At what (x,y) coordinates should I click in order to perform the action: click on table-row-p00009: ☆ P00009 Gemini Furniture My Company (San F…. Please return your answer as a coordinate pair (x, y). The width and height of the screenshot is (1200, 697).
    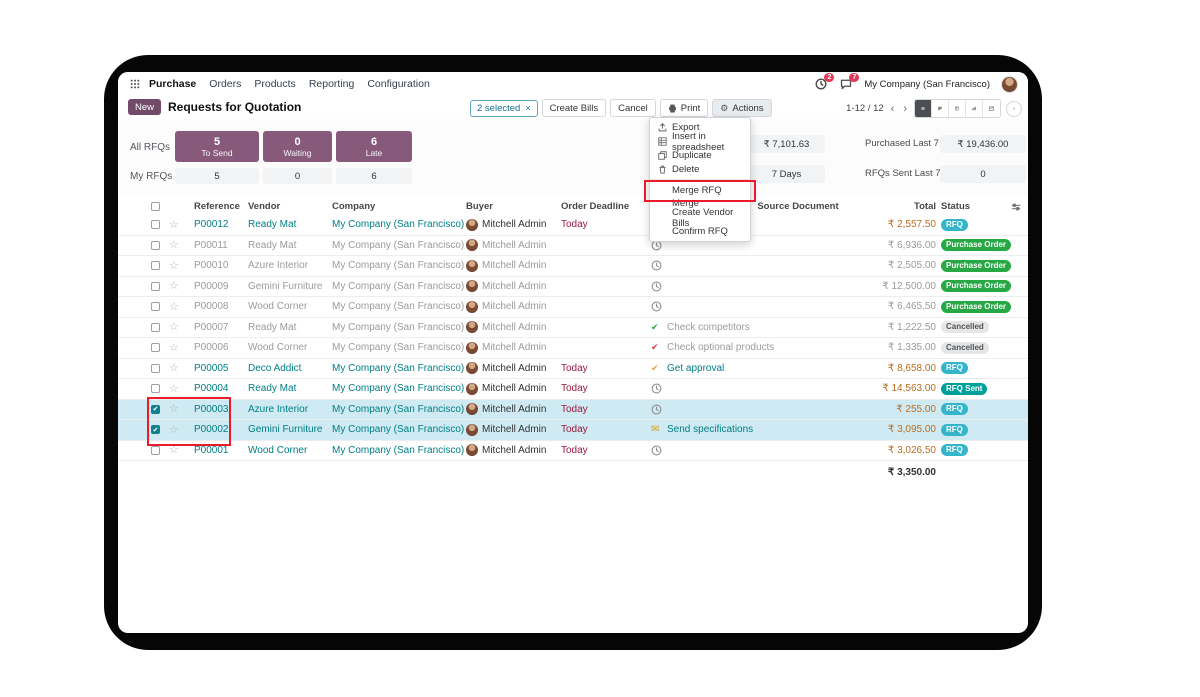
    Looking at the image, I should click on (573, 286).